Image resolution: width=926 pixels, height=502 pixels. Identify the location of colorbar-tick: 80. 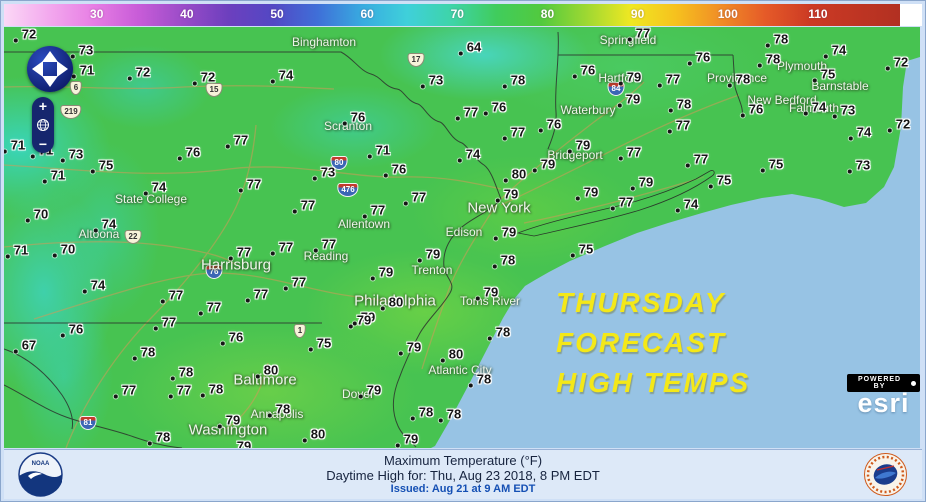
(547, 14).